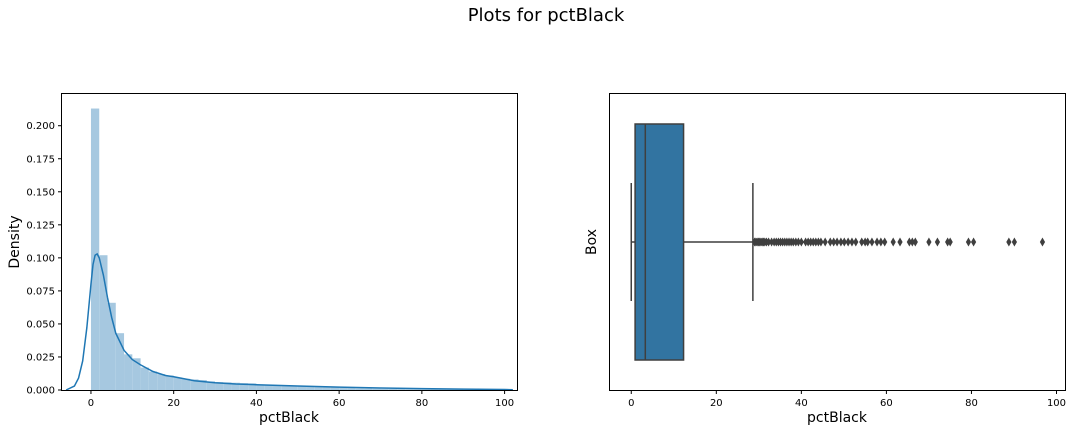 The height and width of the screenshot is (432, 1075). What do you see at coordinates (837, 418) in the screenshot?
I see `boxplot-x-axis-label: pctBlack` at bounding box center [837, 418].